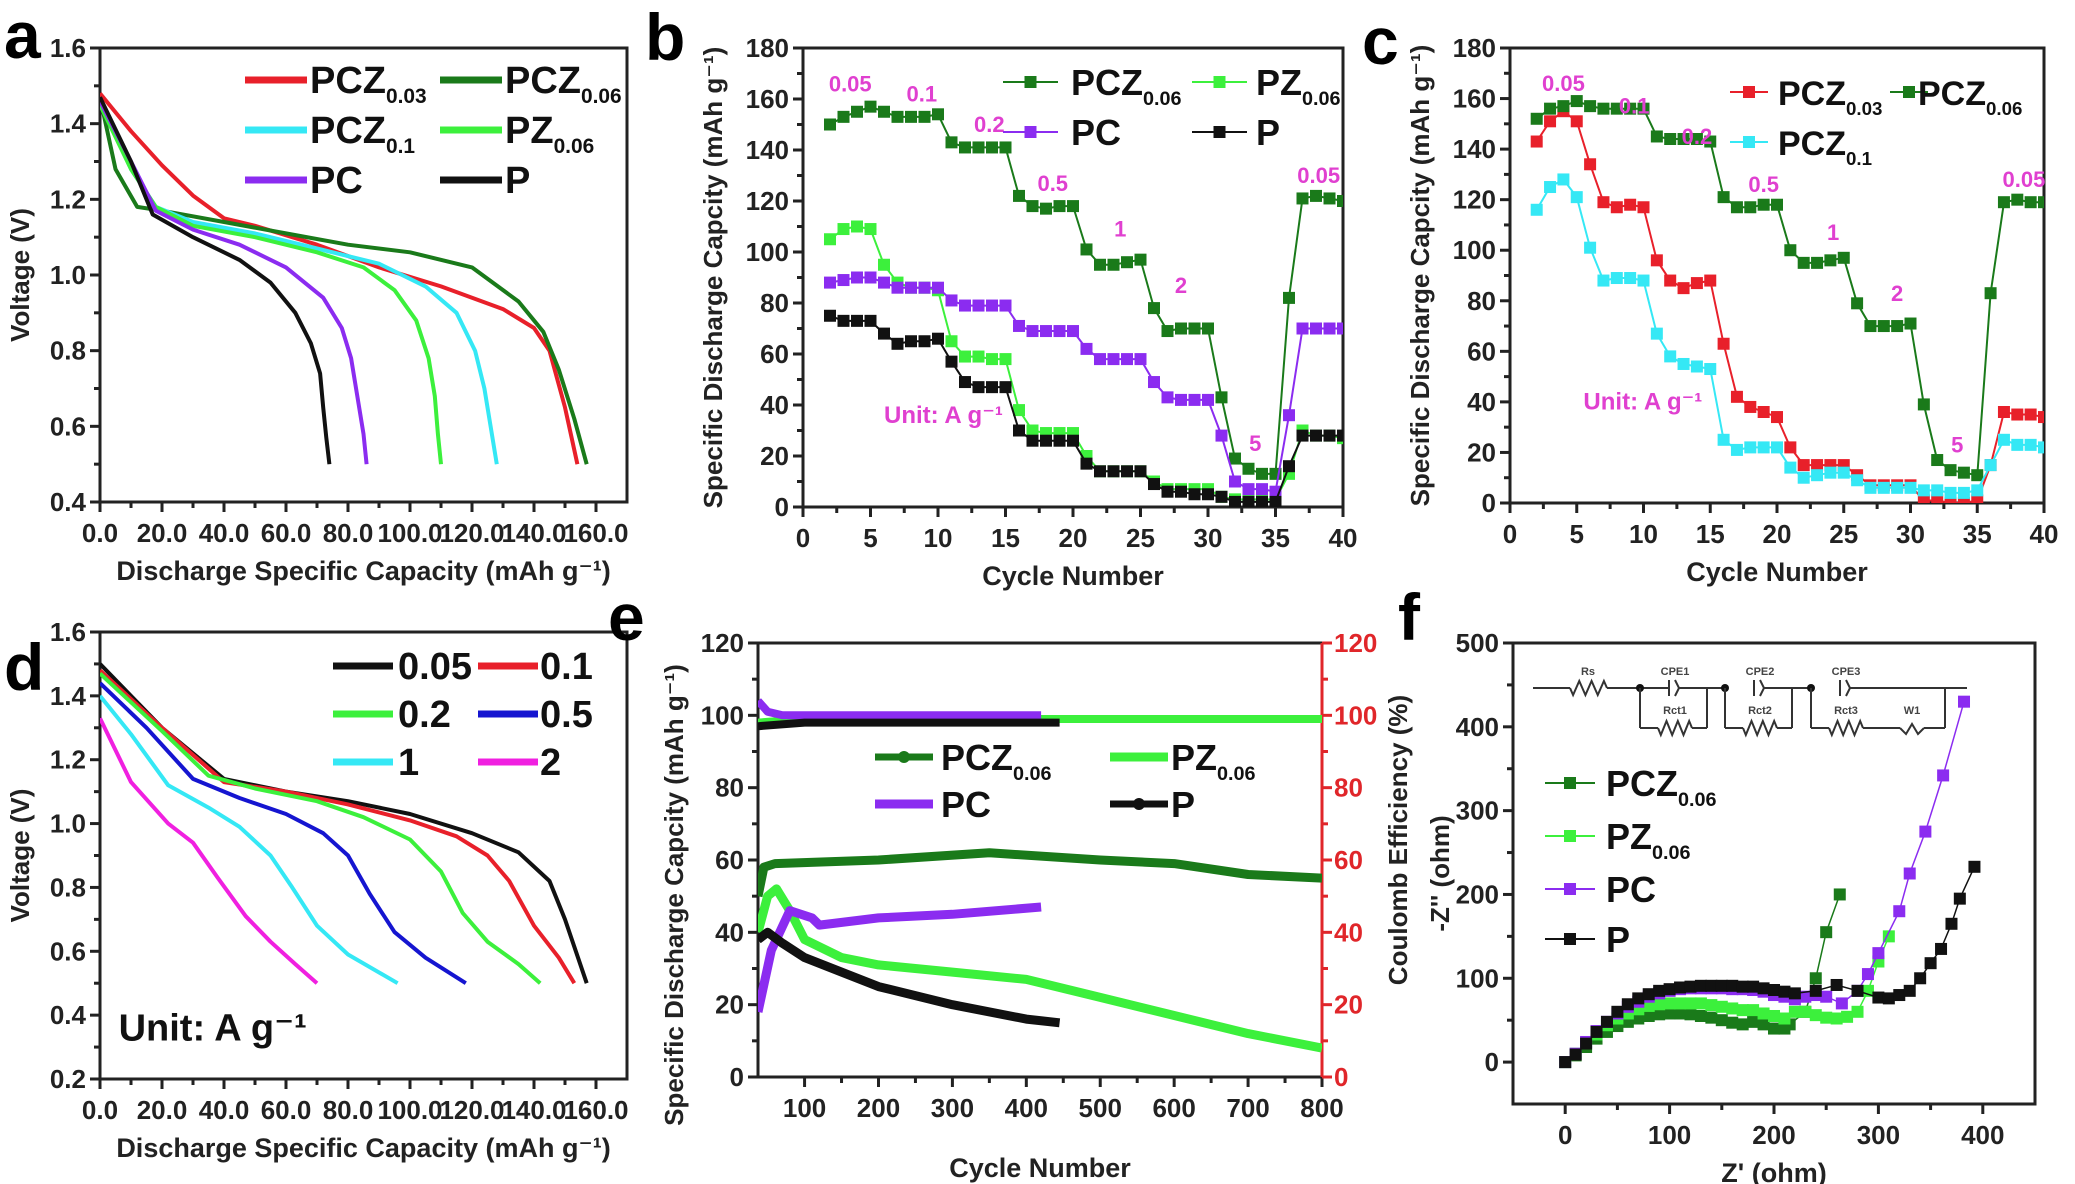  I want to click on circuit-label-rs: Rs, so click(1588, 672).